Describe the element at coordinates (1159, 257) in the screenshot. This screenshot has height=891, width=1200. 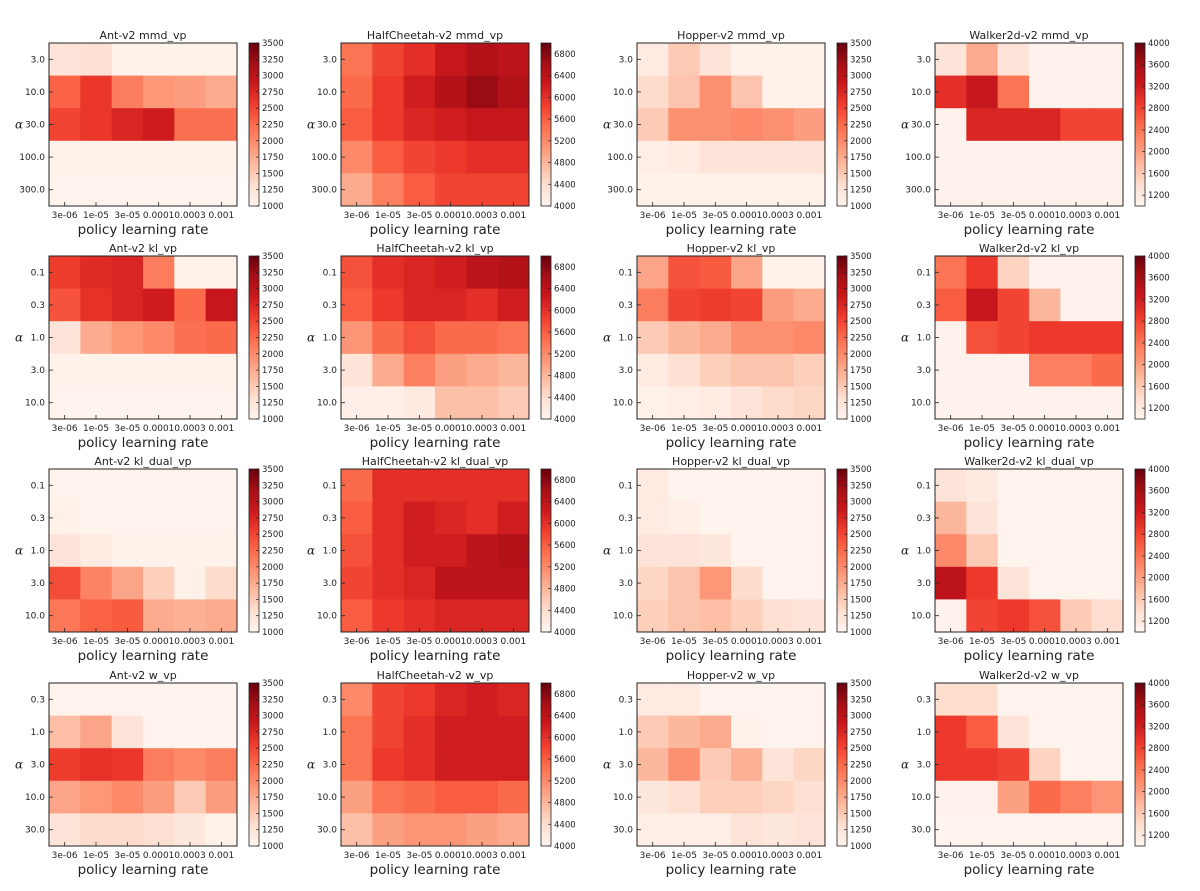
I see `colorbar-tick-label: 4000` at that location.